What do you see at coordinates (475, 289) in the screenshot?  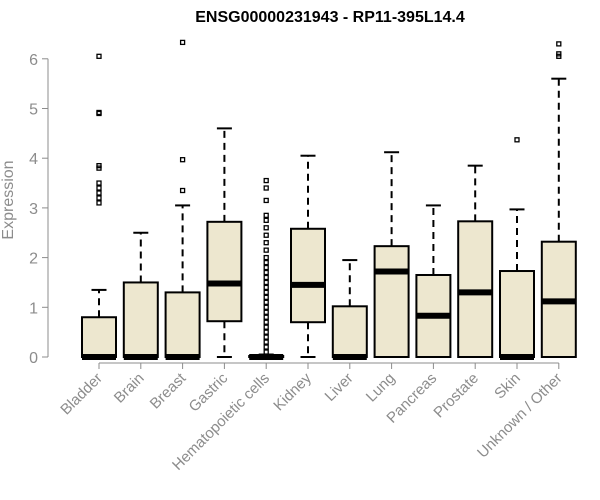 I see `box-prostate` at bounding box center [475, 289].